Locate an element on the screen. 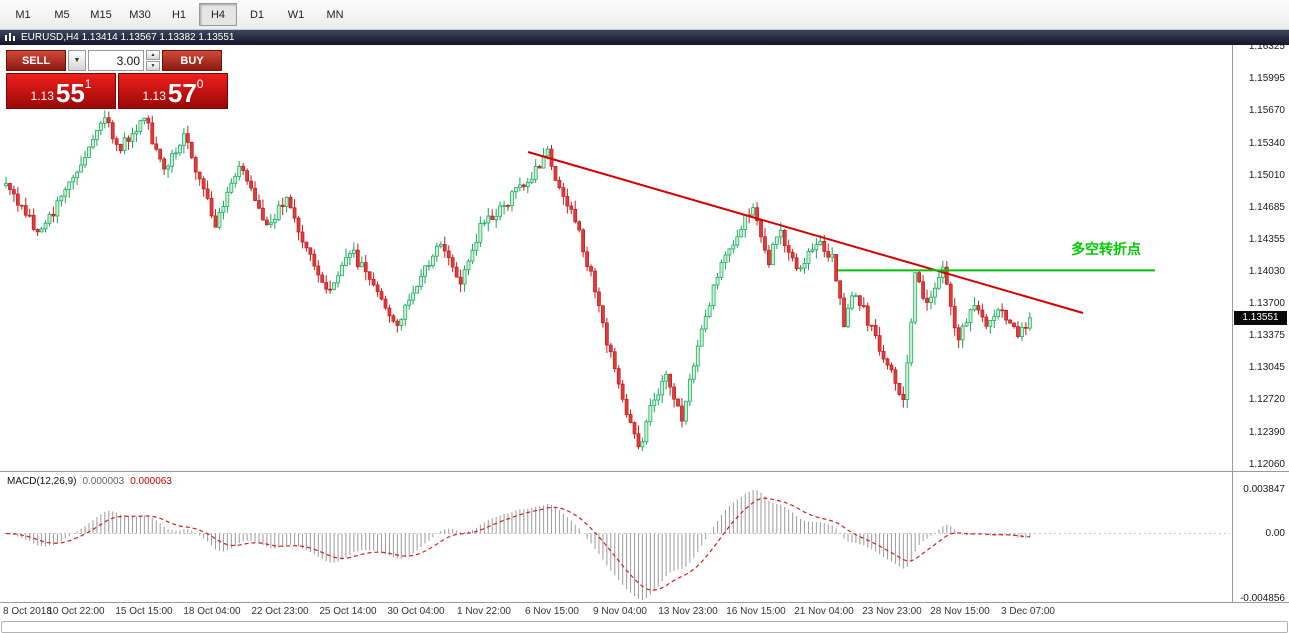 The height and width of the screenshot is (633, 1289). price-axis-label: 1.14355 is located at coordinates (1266, 240).